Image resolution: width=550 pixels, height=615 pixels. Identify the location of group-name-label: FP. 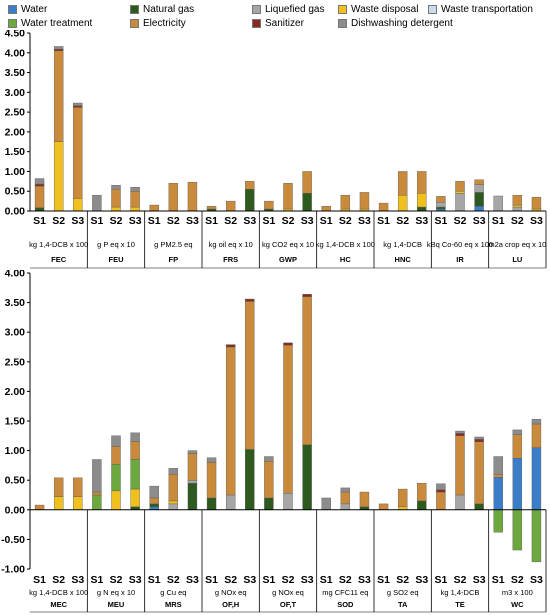
(174, 259).